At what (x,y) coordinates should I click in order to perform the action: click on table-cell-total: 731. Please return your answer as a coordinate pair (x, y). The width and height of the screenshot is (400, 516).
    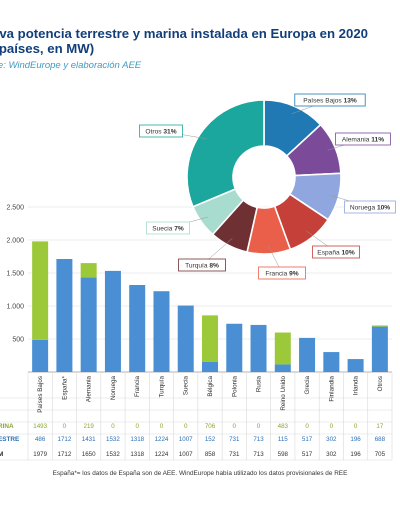
    Looking at the image, I should click on (234, 454).